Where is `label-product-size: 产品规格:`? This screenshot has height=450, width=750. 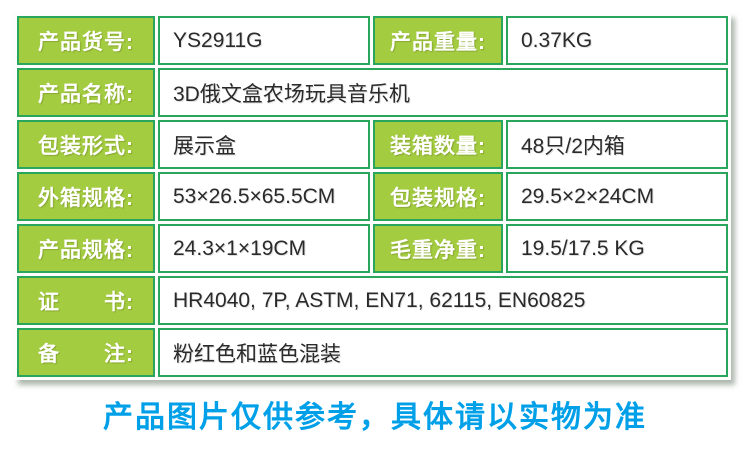 label-product-size: 产品规格: is located at coordinates (86, 248).